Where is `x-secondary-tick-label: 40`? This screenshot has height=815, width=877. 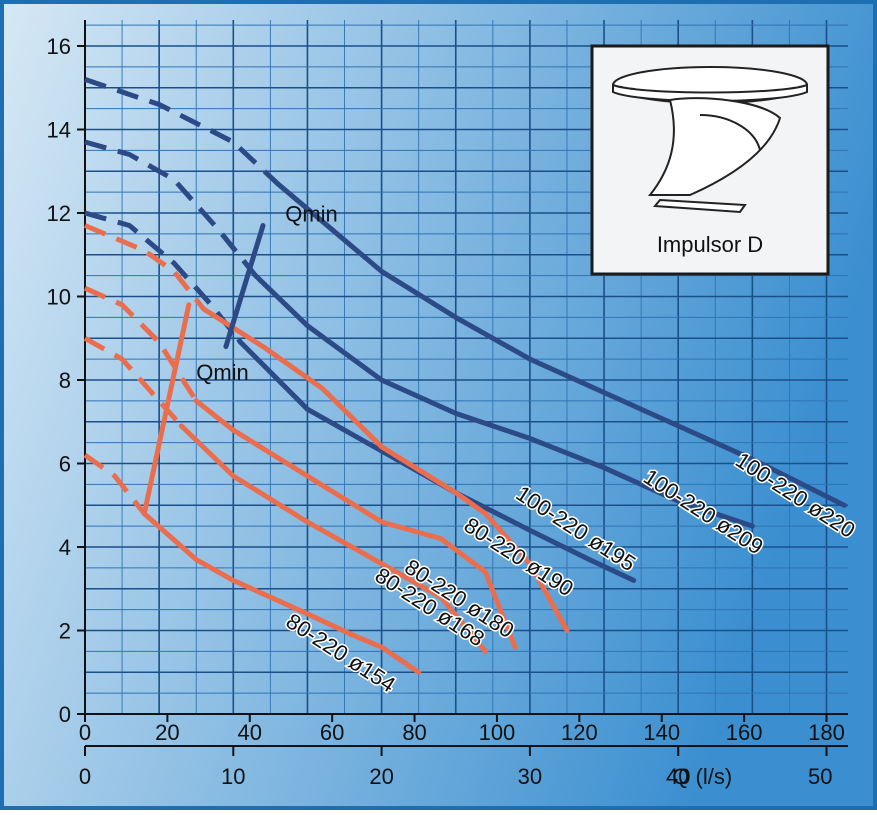 x-secondary-tick-label: 40 is located at coordinates (250, 732).